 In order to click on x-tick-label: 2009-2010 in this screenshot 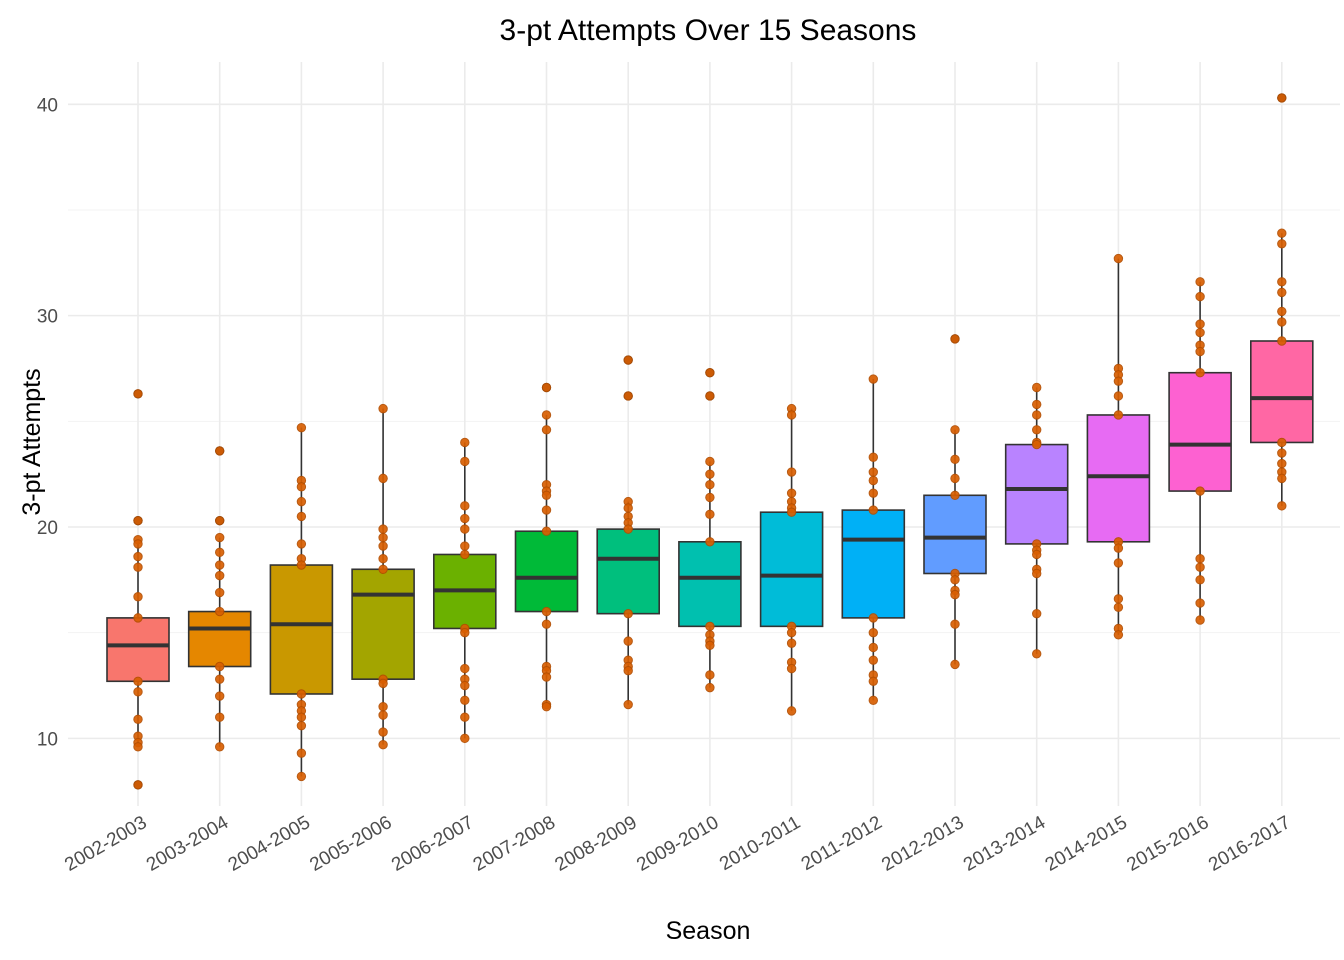, I will do `click(677, 844)`.